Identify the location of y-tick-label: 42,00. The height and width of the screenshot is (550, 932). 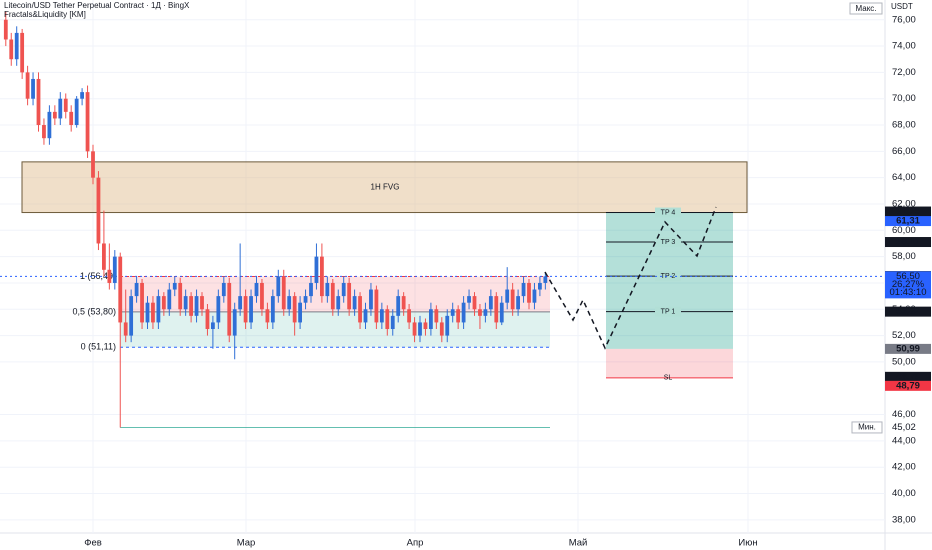
(904, 467).